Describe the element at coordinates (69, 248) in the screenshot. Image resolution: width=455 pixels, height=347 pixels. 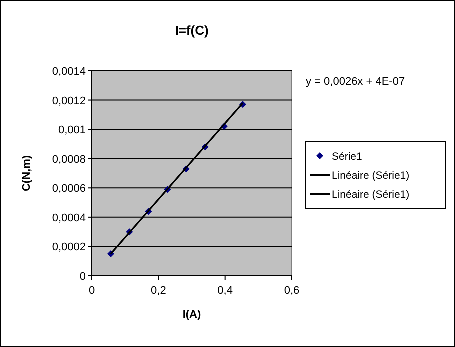
I see `y-tick-label: 0,0002` at that location.